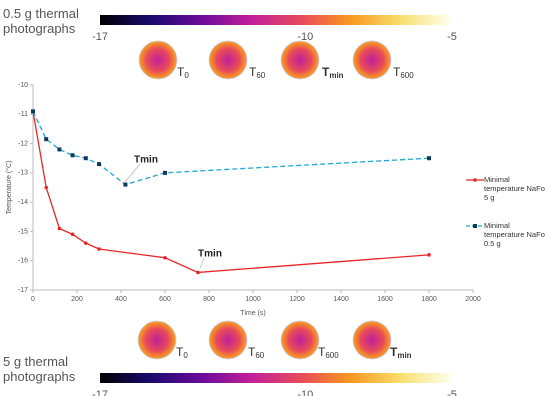 The width and height of the screenshot is (550, 396). Describe the element at coordinates (23, 231) in the screenshot. I see `y-tick-label: -15` at that location.